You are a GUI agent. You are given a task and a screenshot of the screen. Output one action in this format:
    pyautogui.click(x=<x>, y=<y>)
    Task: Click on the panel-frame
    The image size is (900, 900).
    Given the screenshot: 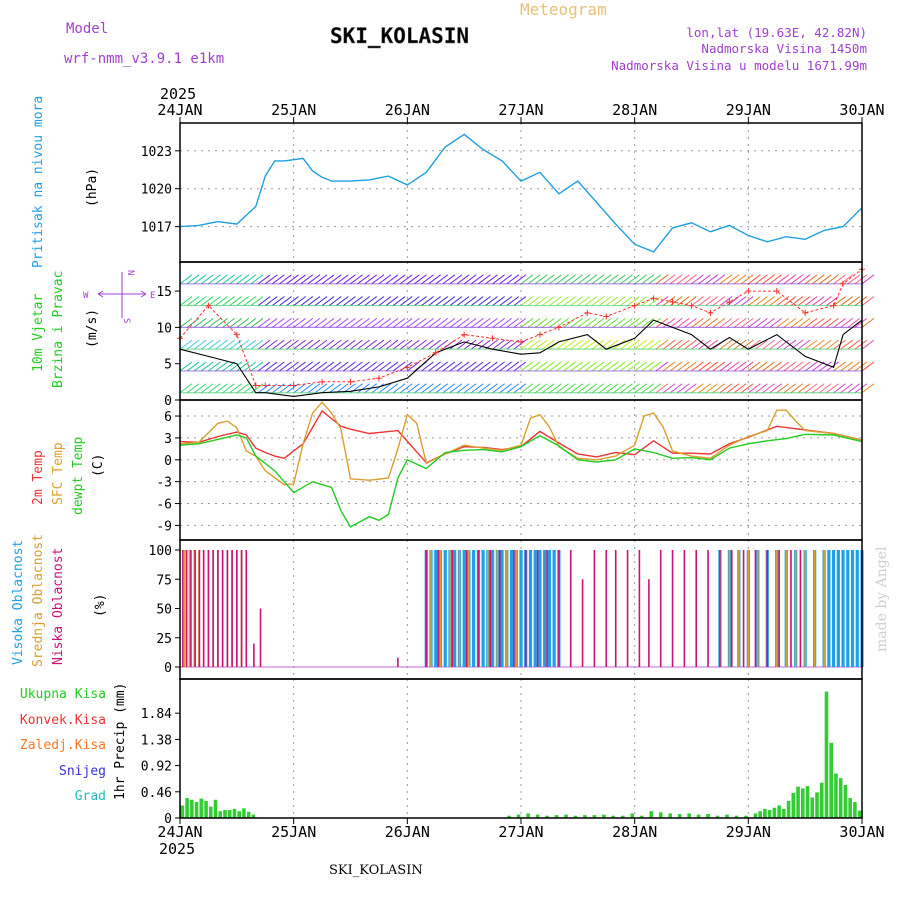 What is the action you would take?
    pyautogui.click(x=521, y=331)
    